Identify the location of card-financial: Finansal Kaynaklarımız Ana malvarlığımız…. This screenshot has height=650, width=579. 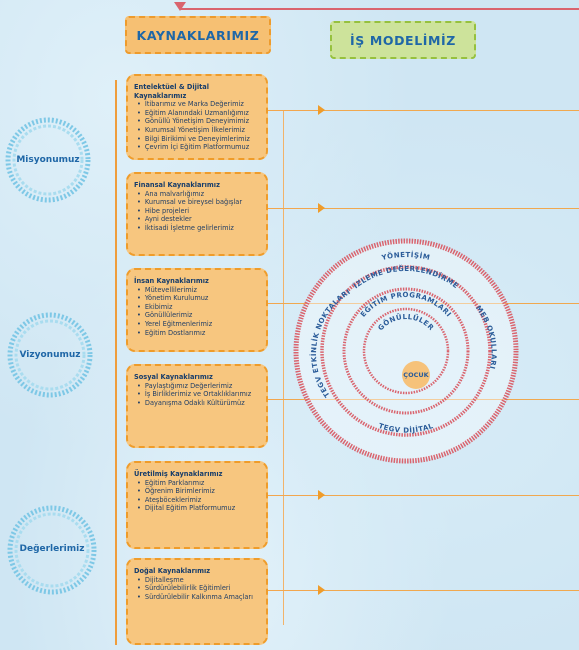
(197, 214).